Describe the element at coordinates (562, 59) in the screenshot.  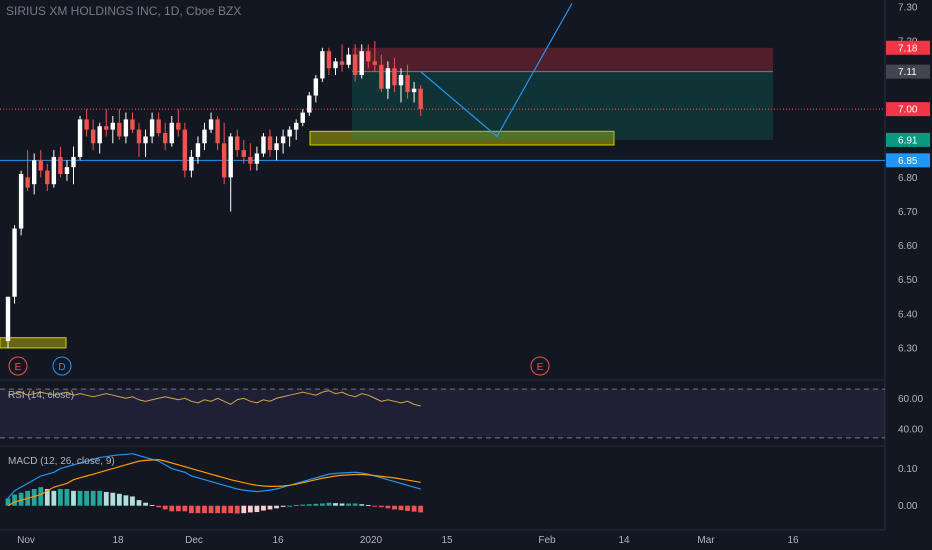
I see `stop-loss-zone` at that location.